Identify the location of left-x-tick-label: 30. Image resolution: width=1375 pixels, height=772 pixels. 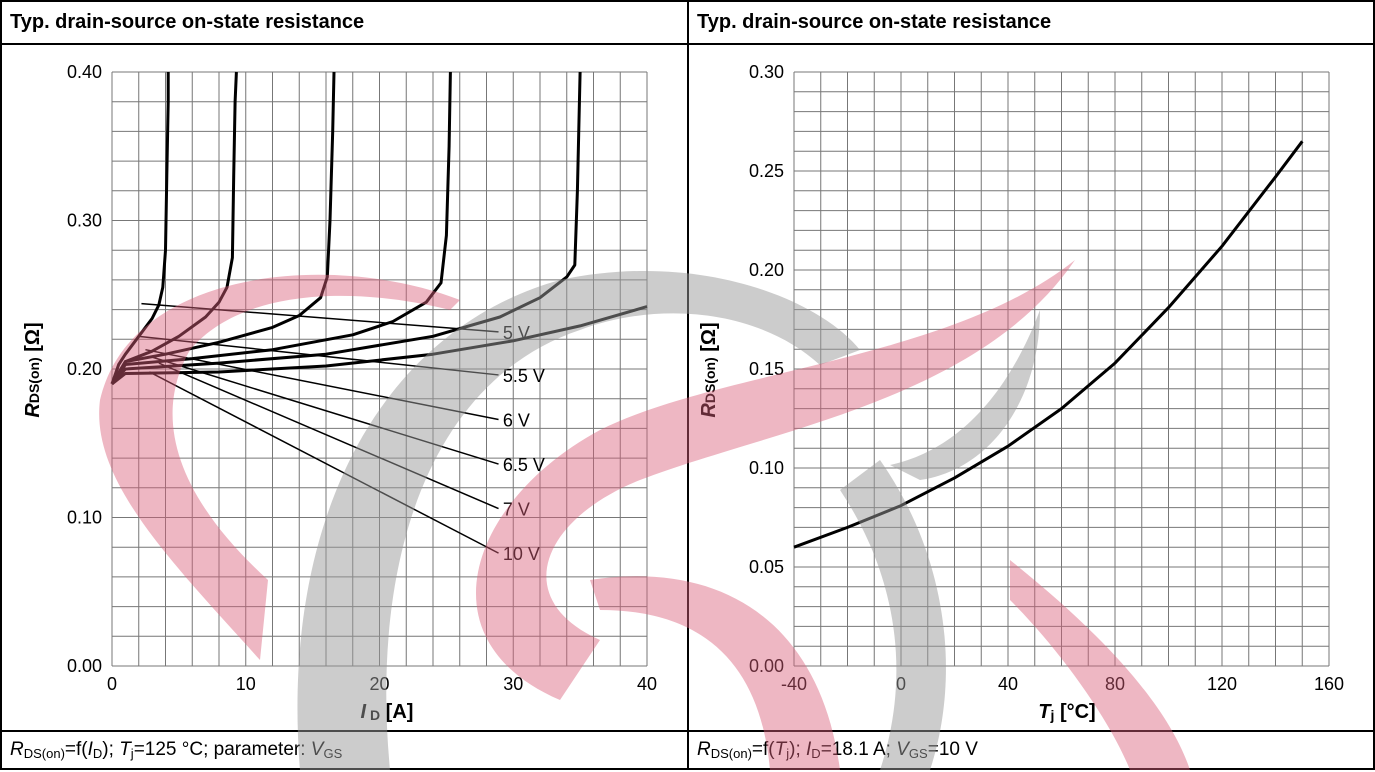
(513, 684).